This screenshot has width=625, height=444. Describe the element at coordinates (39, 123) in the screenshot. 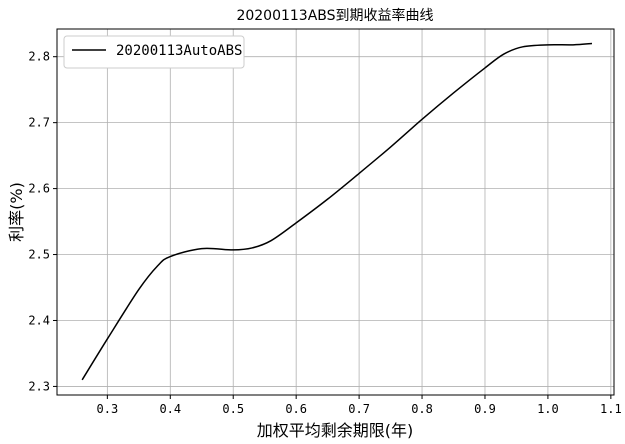

I see `y-tick-label: 2.7` at that location.